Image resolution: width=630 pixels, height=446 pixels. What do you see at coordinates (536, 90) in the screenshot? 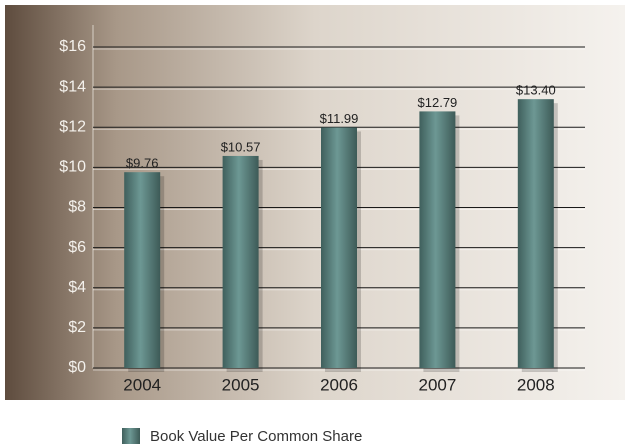
I see `value-label: $13.40` at bounding box center [536, 90].